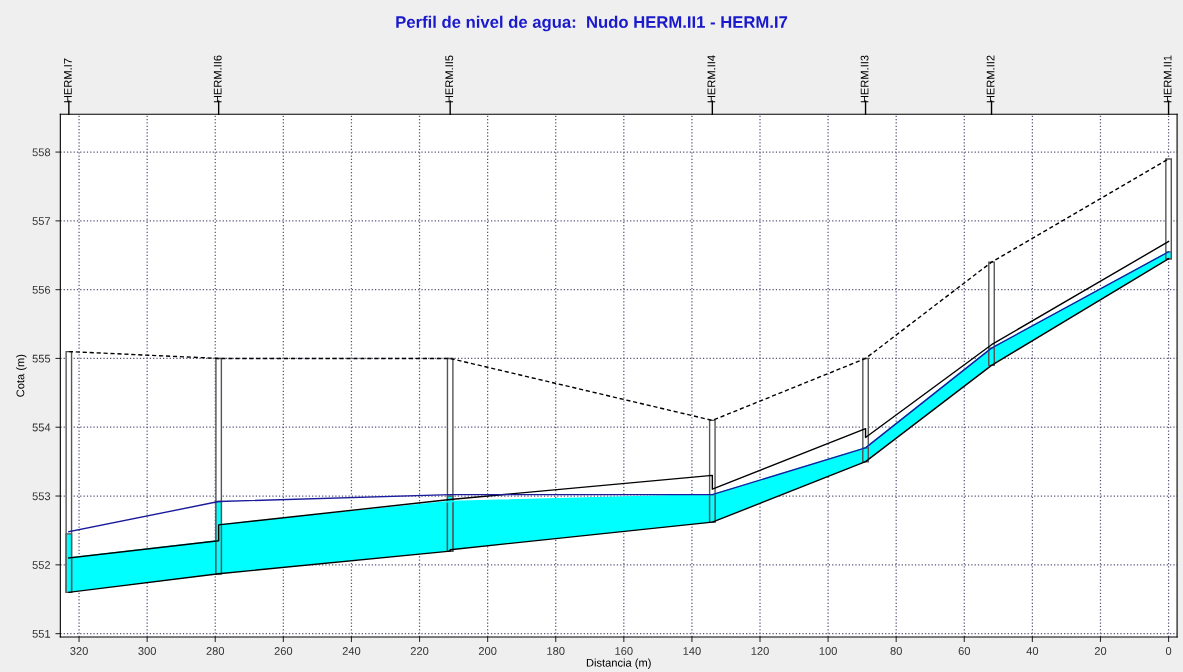 This screenshot has height=672, width=1183. Describe the element at coordinates (711, 79) in the screenshot. I see `annotation: HERM.II4` at that location.